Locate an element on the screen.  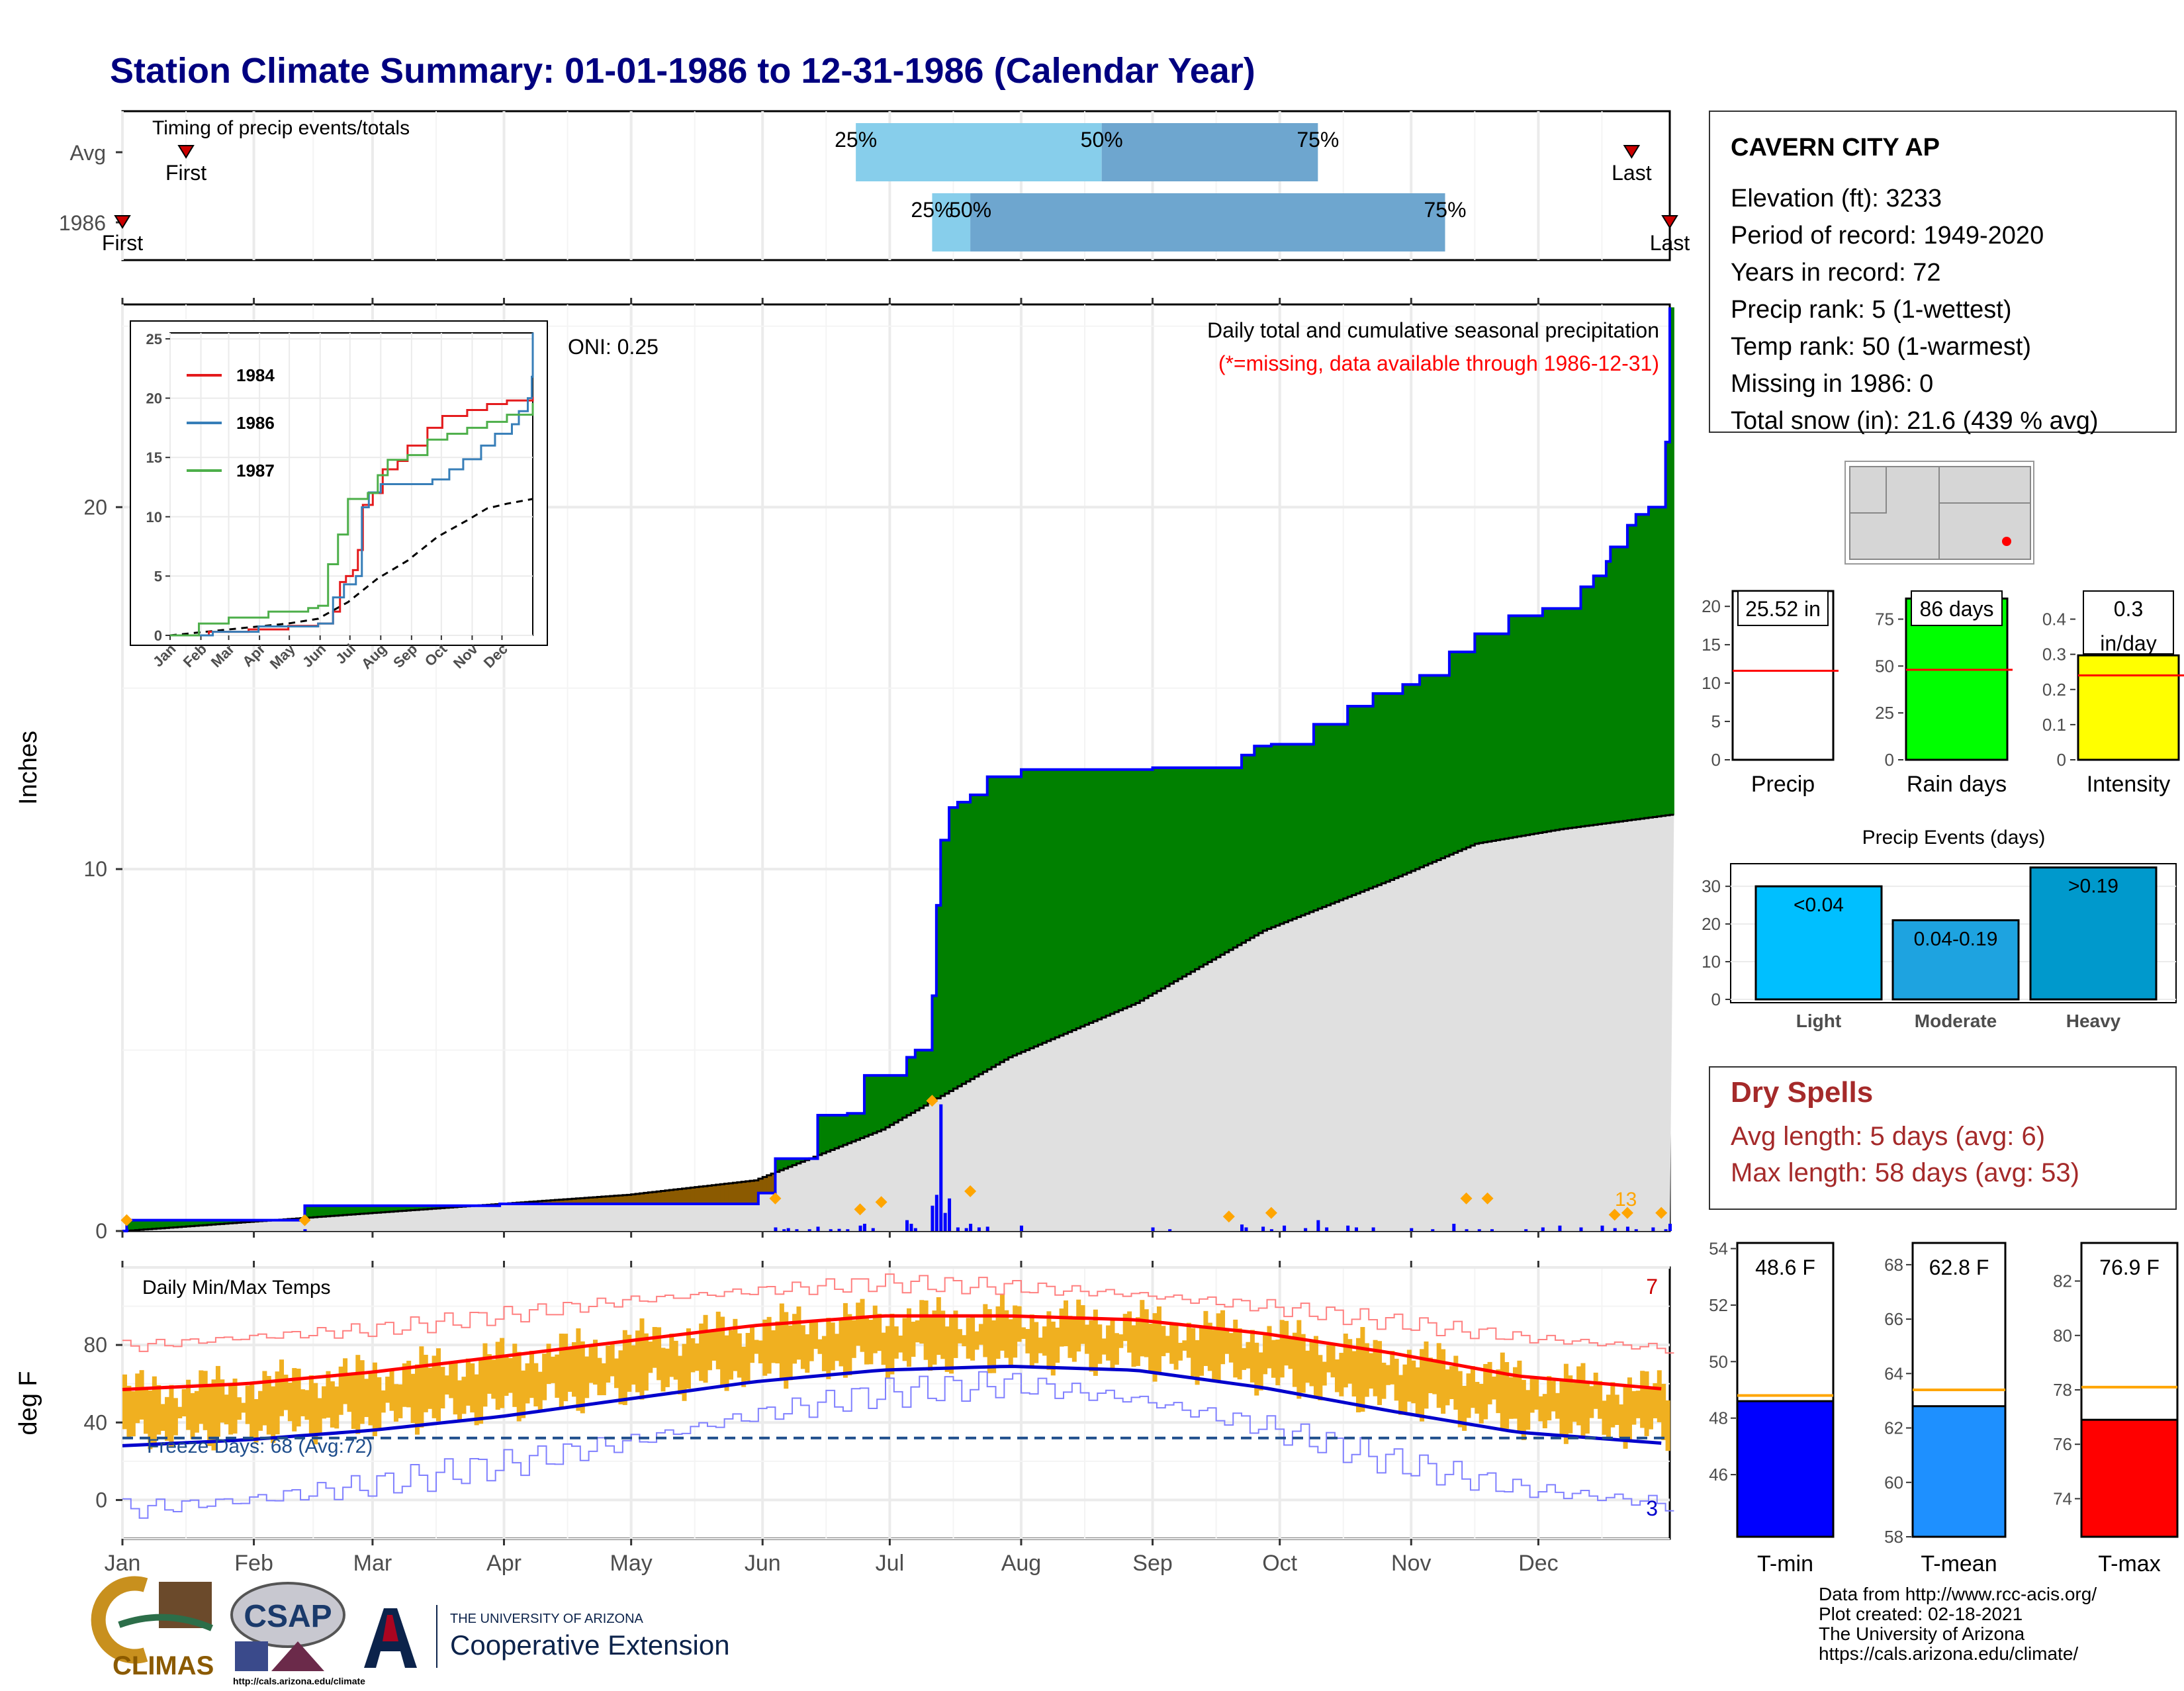
temp-bar-ytick-label: 50 is located at coordinates (1718, 1361).